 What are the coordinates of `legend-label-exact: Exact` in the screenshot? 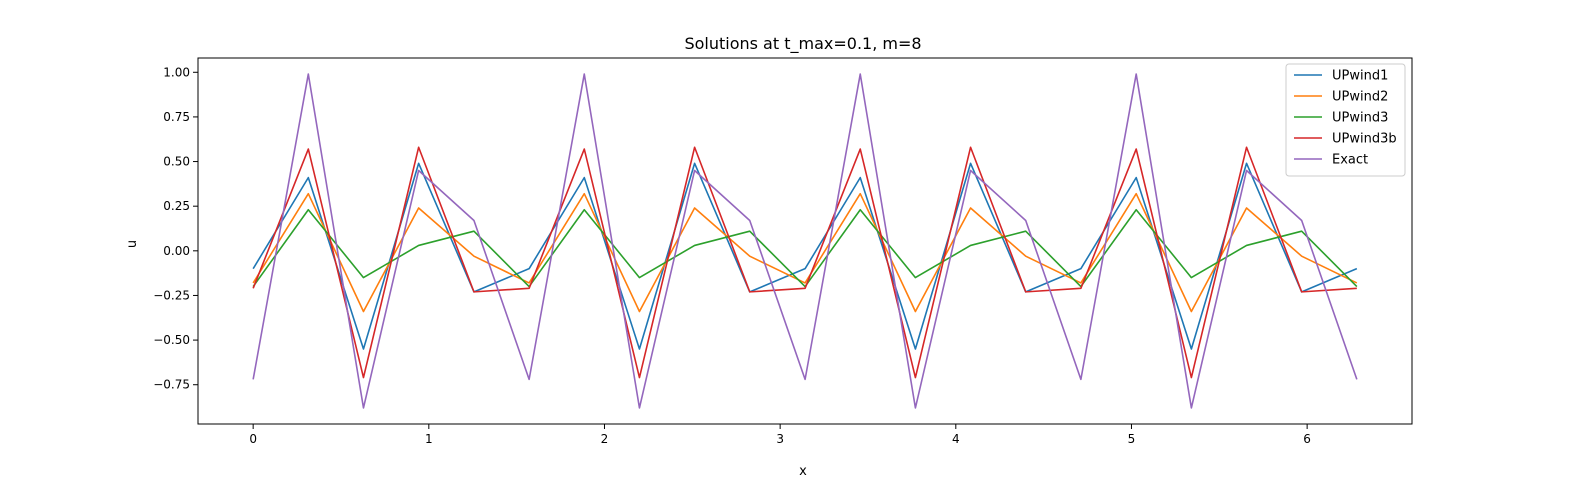 It's located at (1350, 160).